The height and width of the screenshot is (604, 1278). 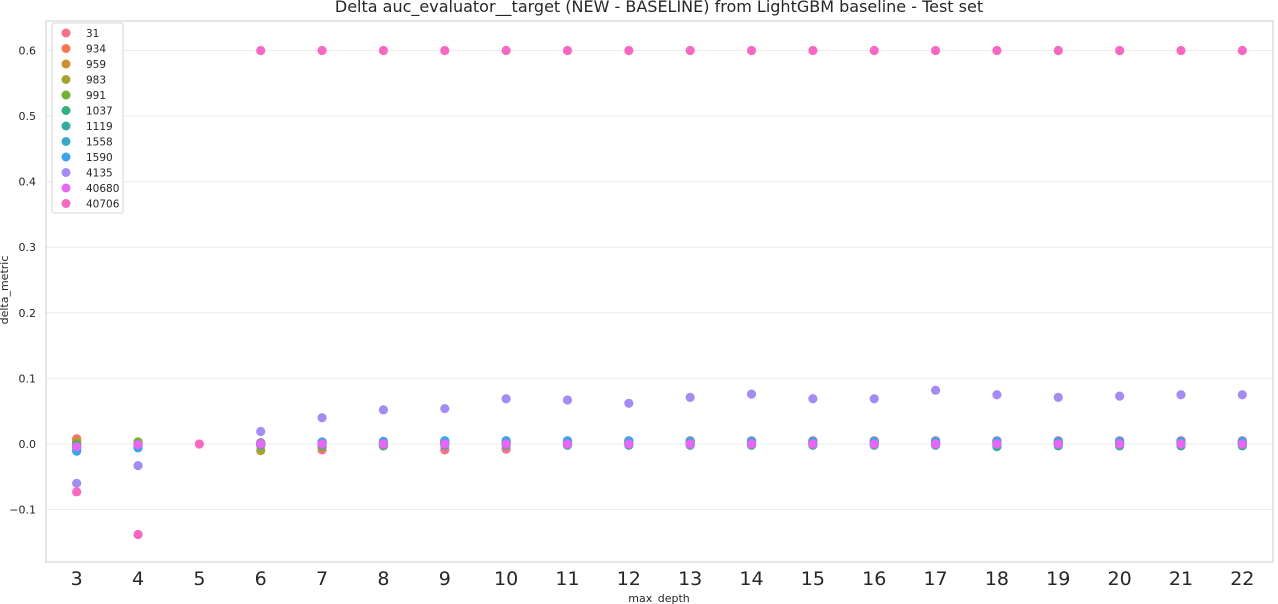 What do you see at coordinates (28, 116) in the screenshot?
I see `y-tick-label: 0.5` at bounding box center [28, 116].